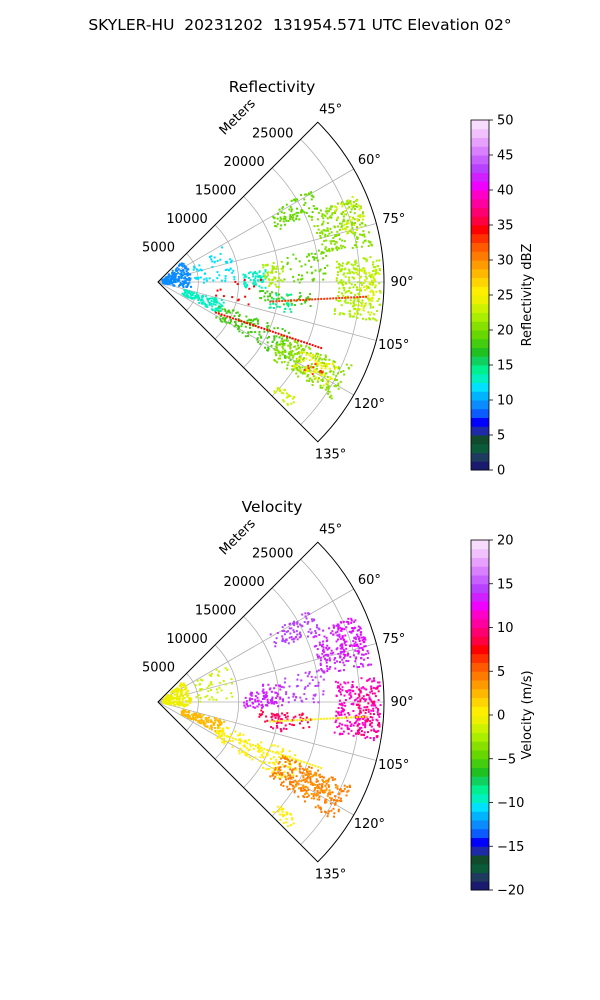  What do you see at coordinates (510, 847) in the screenshot?
I see `colorbar-tick-label: −15` at bounding box center [510, 847].